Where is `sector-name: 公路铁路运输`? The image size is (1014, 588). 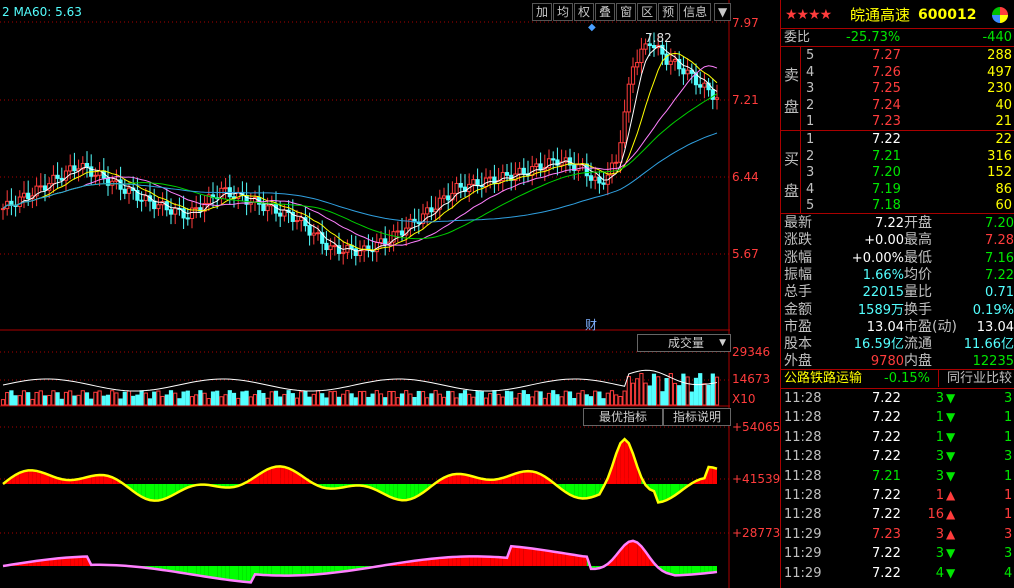 sector-name: 公路铁路运输 is located at coordinates (823, 378).